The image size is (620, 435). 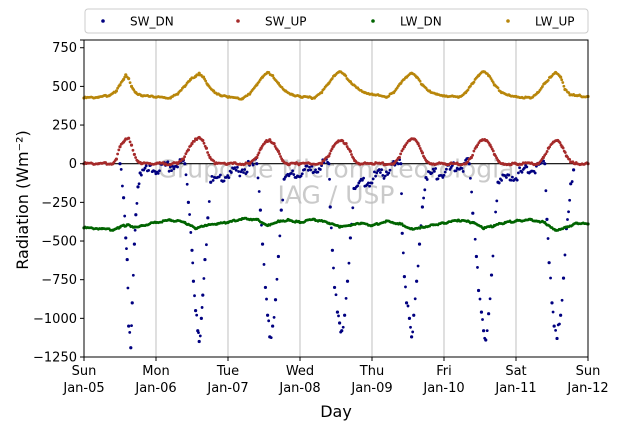 I want to click on legend-marker-SW_UP, so click(x=238, y=21).